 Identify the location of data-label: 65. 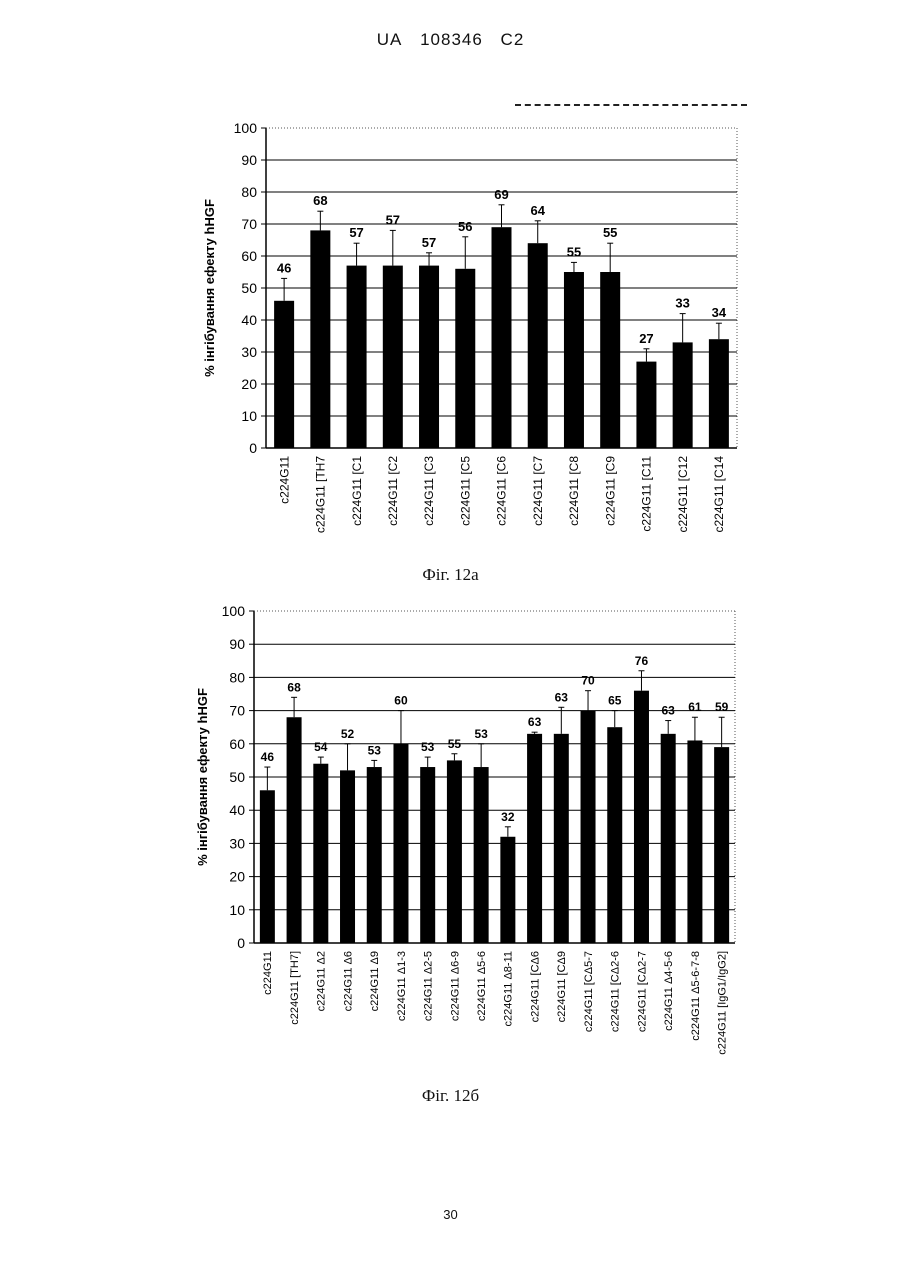
(615, 701).